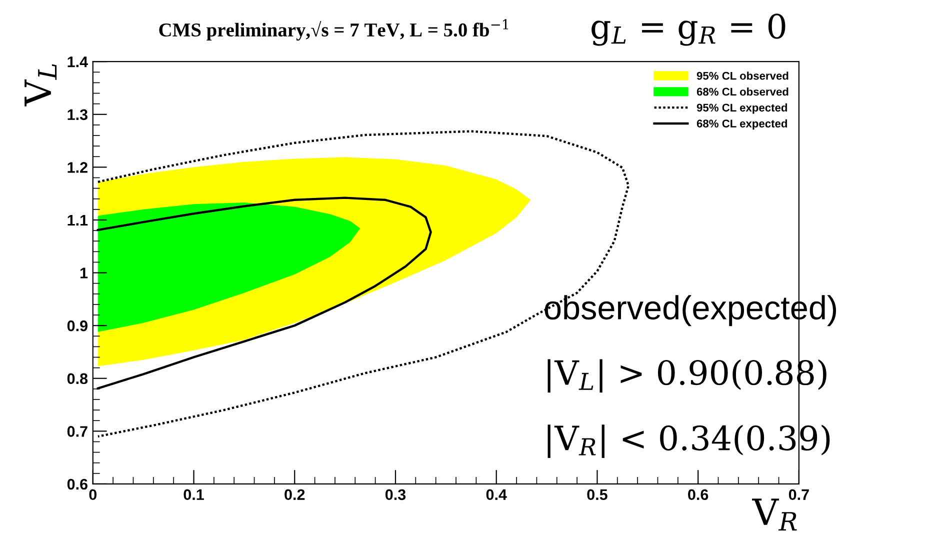  I want to click on chart-subtitle: g$_{L}$ = g$_{R}$ = 0, so click(689, 30).